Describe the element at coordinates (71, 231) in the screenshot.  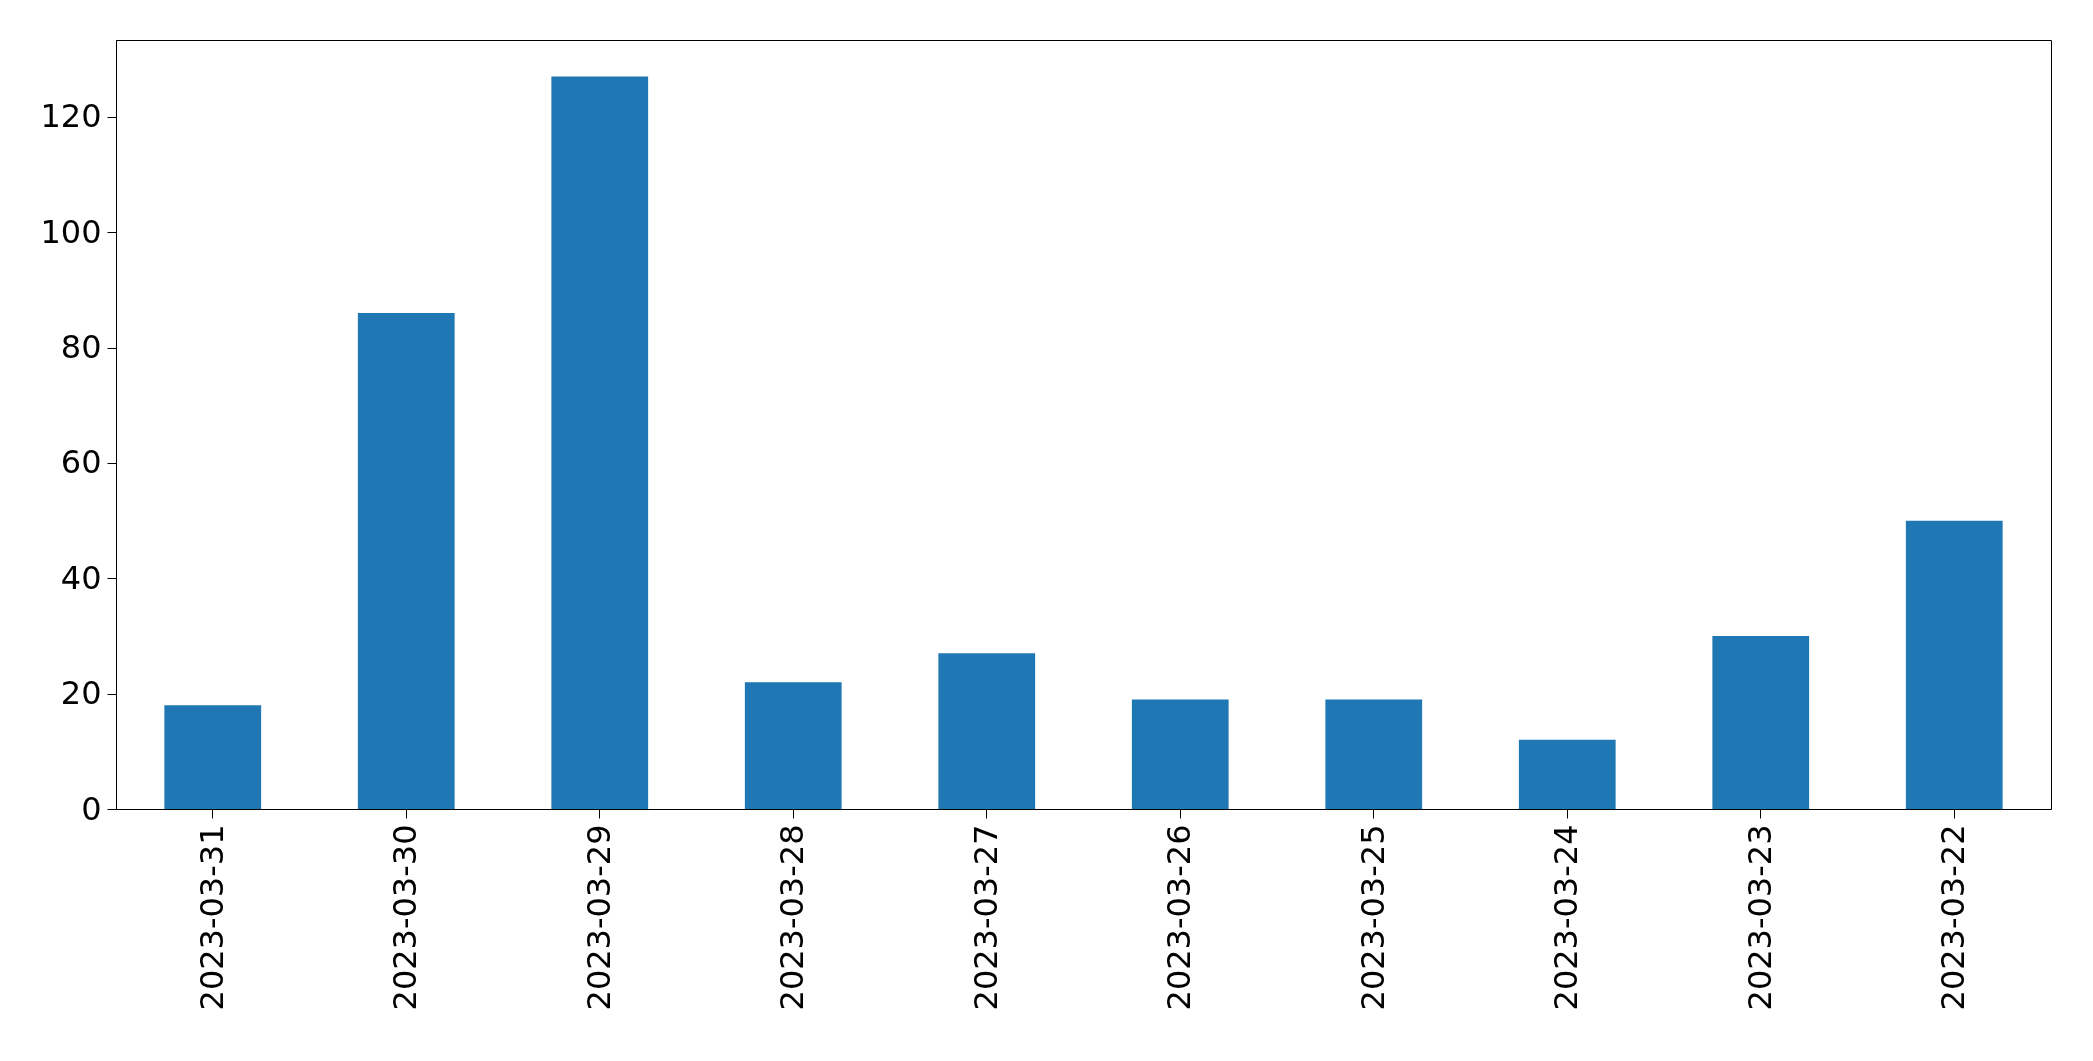
I see `y-tick-label: 100` at that location.